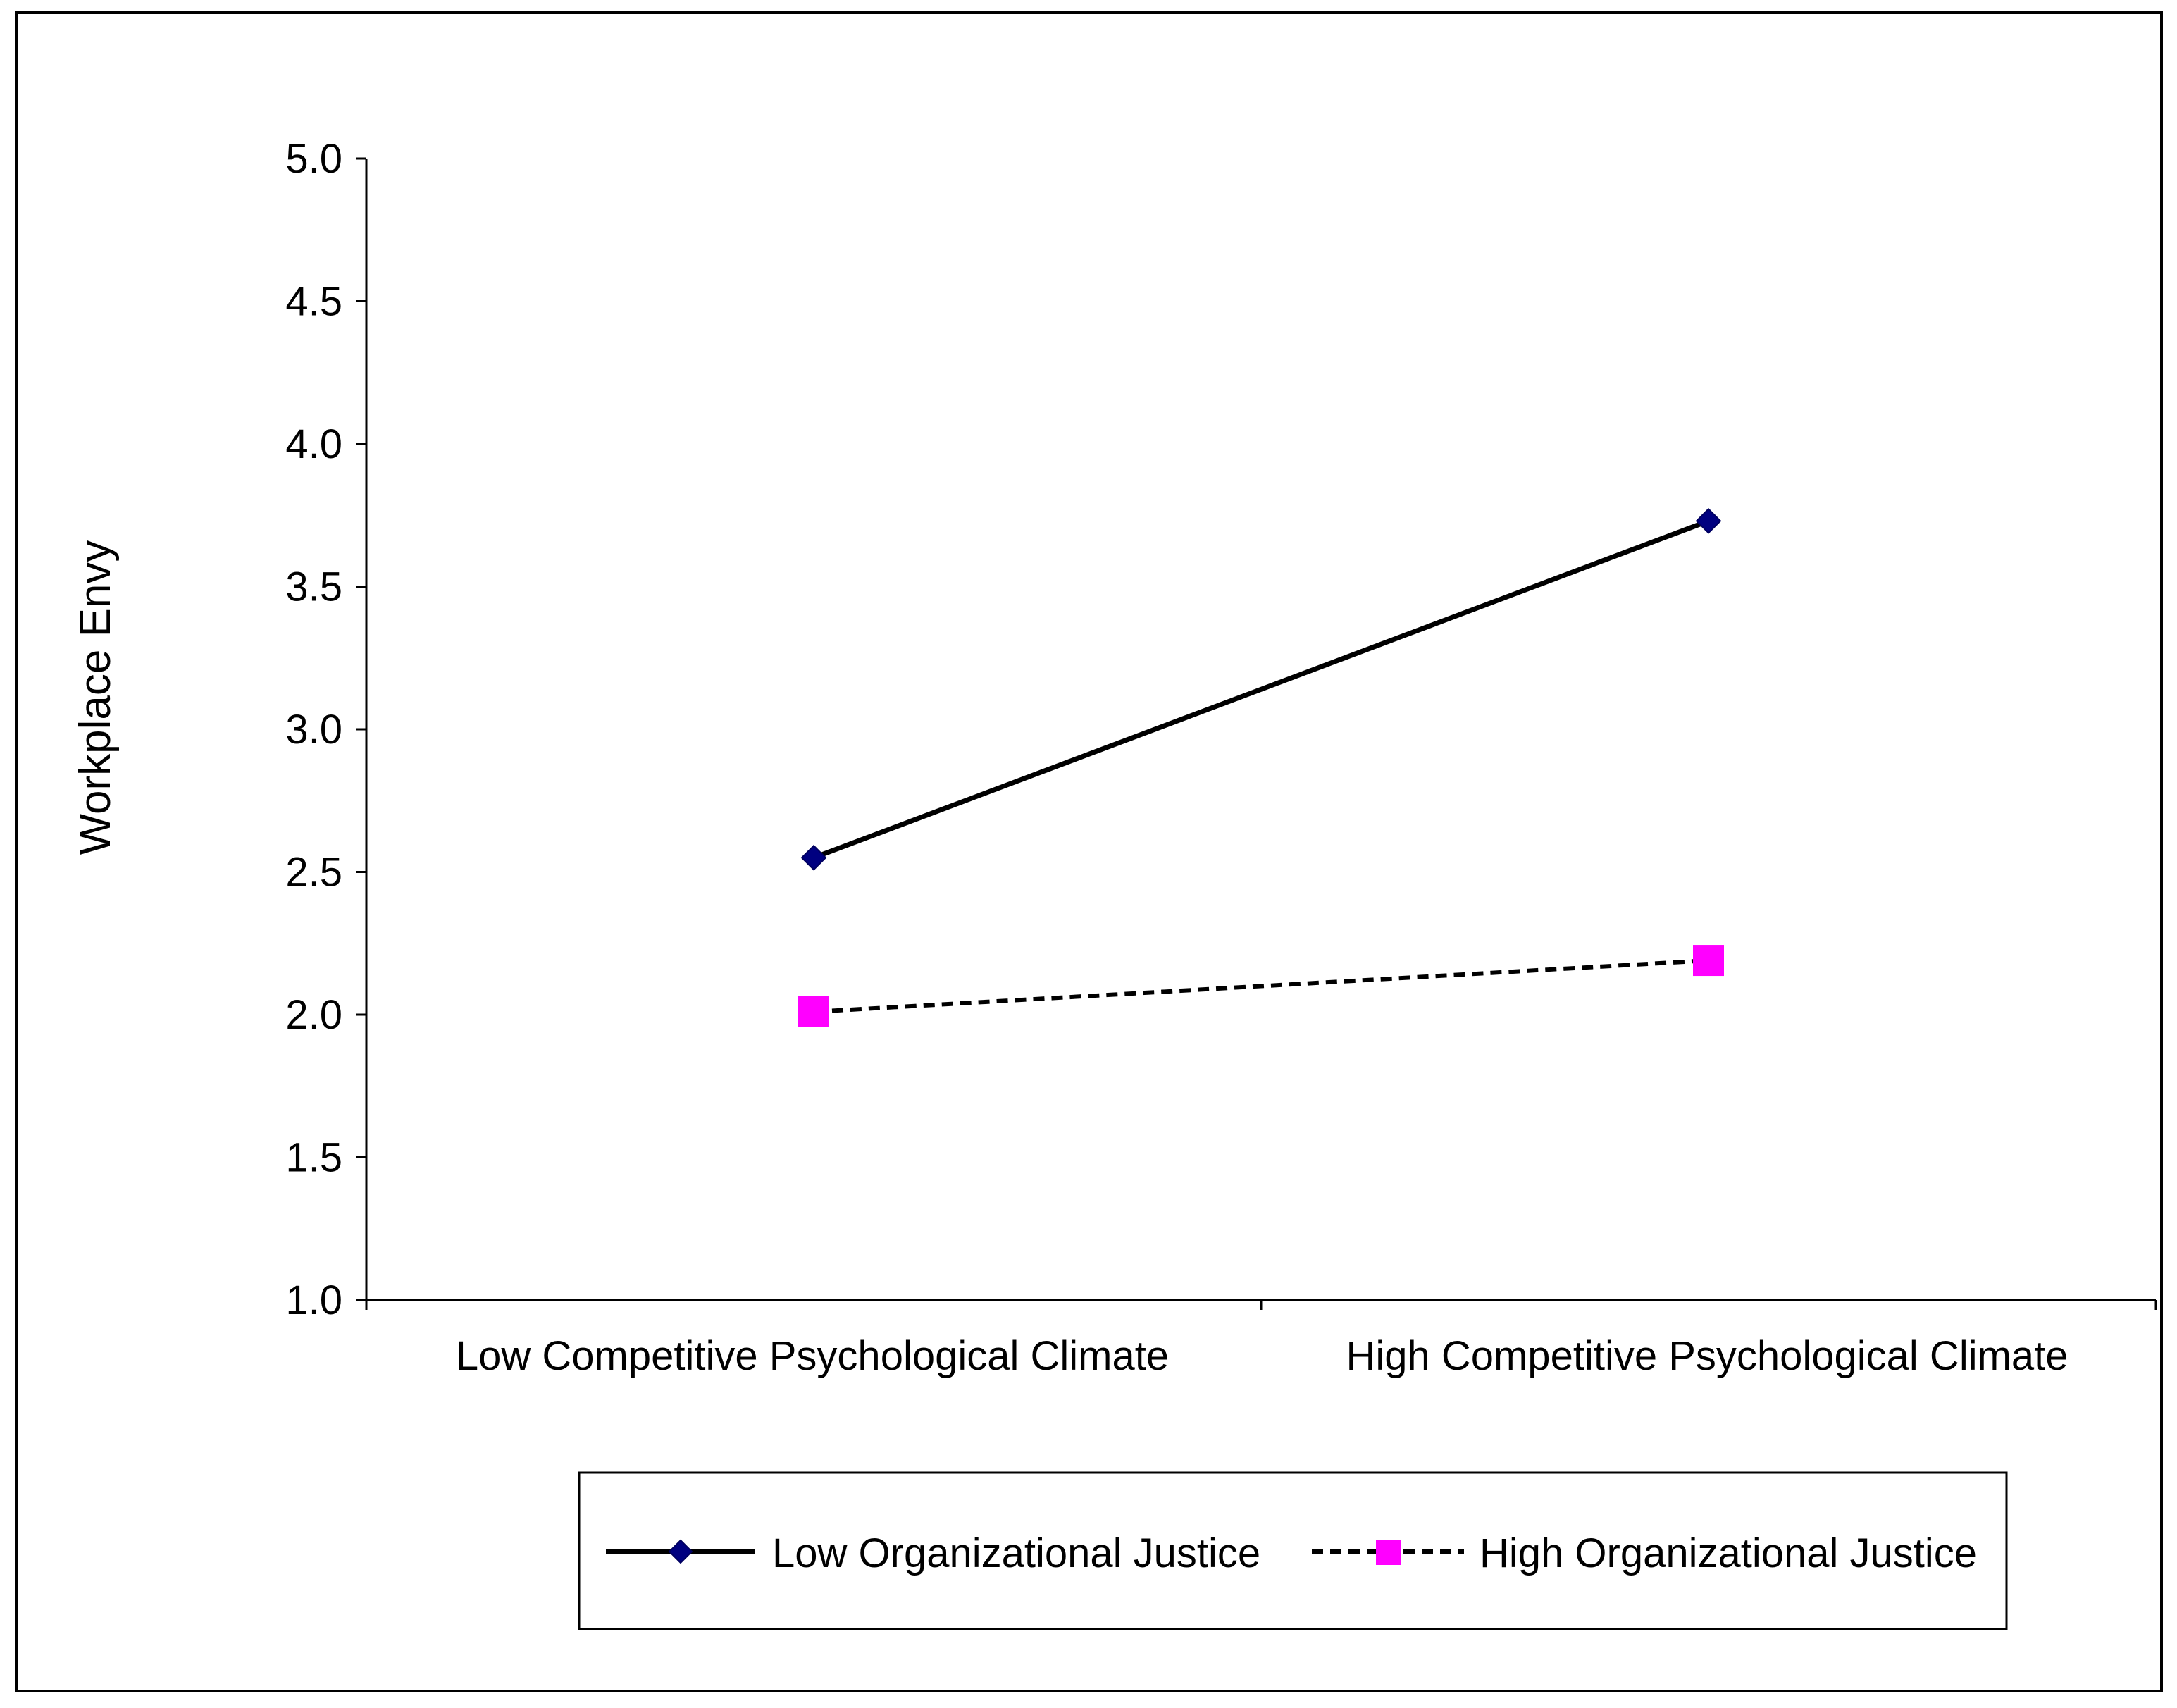 This screenshot has height=1708, width=2177. I want to click on series-high-justice, so click(1261, 986).